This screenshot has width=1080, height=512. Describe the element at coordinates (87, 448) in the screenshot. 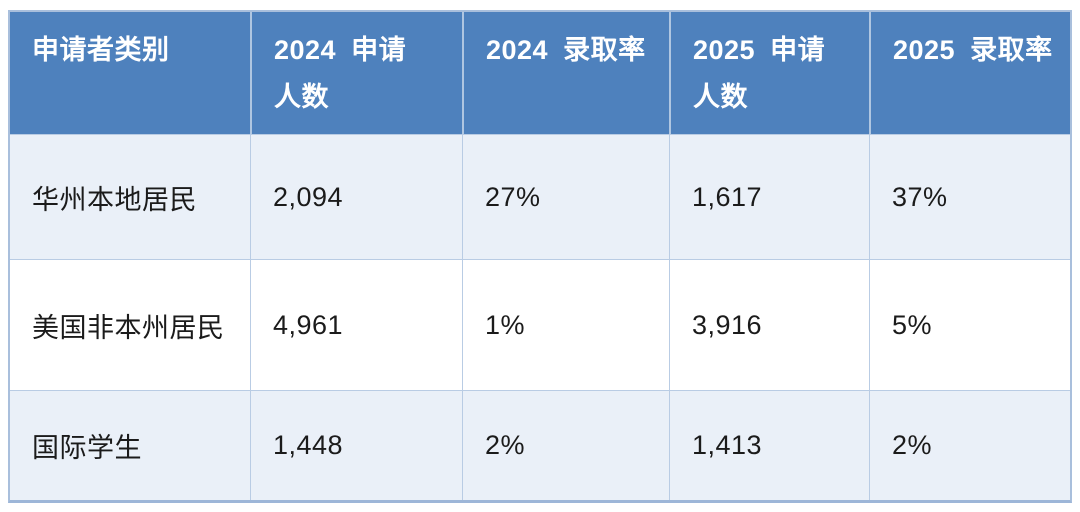

I see `cell-category: 国际学生` at that location.